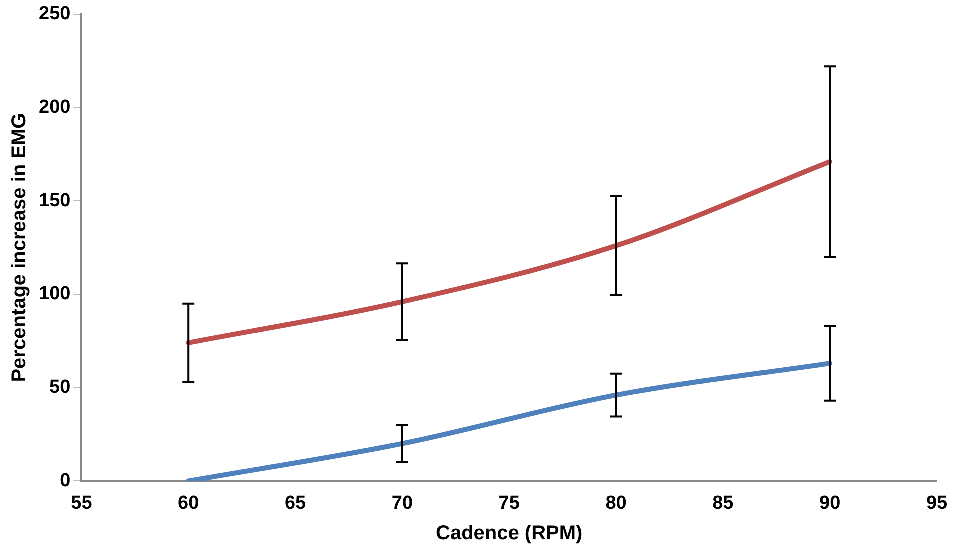 The height and width of the screenshot is (554, 953). I want to click on y-tick-label: 50, so click(60, 387).